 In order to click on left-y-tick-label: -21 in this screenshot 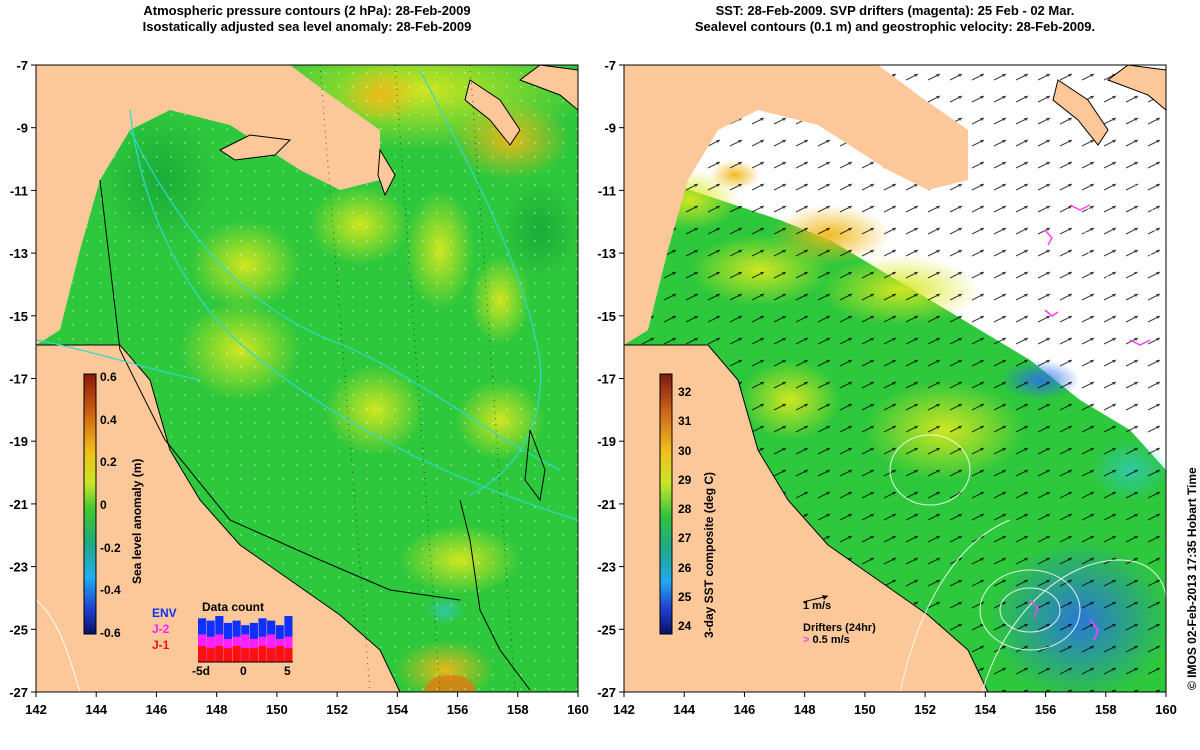, I will do `click(18, 504)`.